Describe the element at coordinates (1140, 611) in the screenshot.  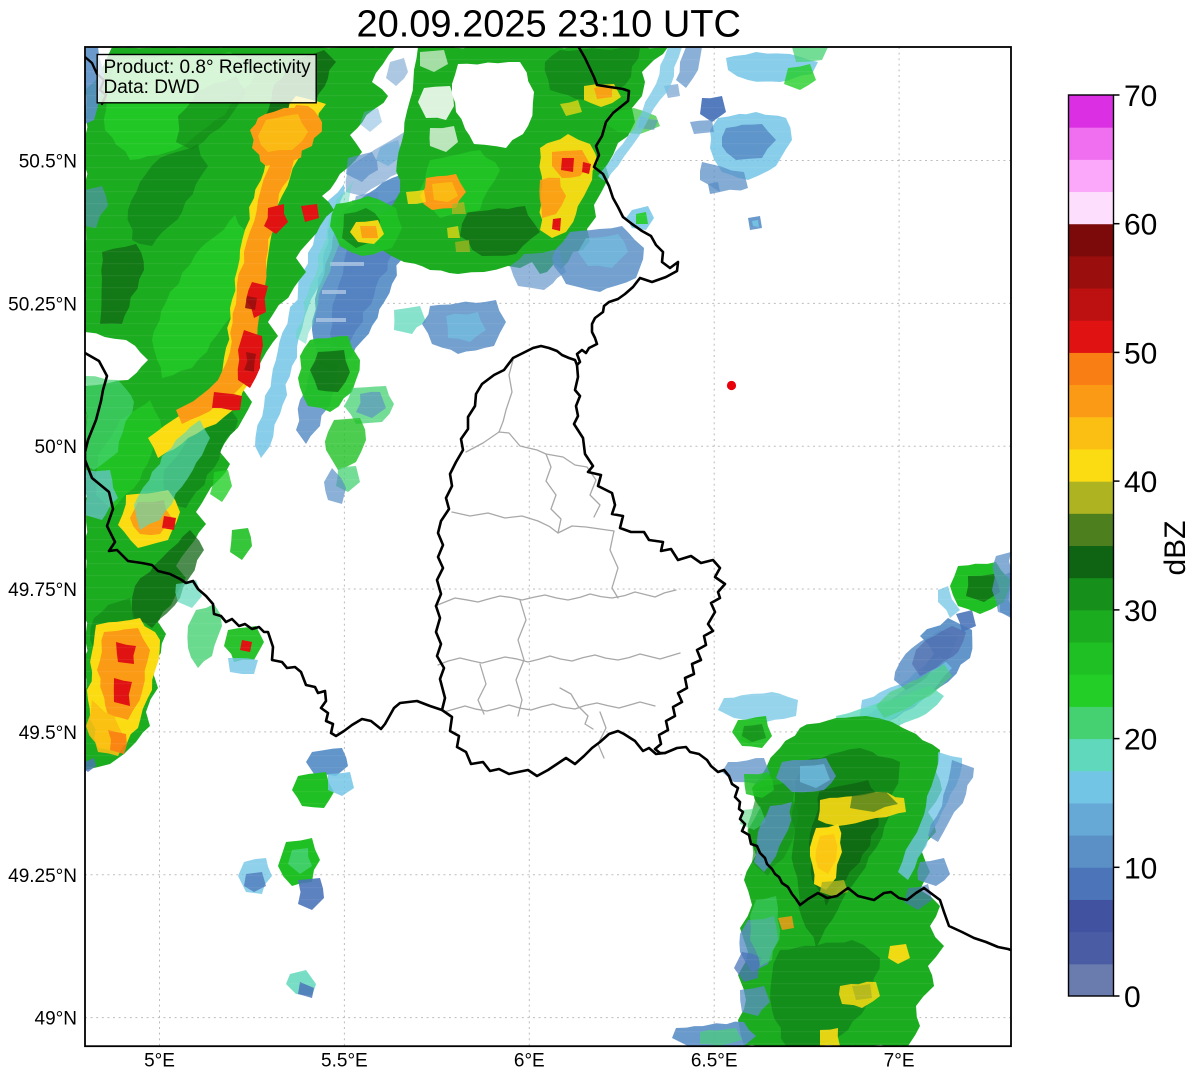
I see `svg-text: 30` at that location.